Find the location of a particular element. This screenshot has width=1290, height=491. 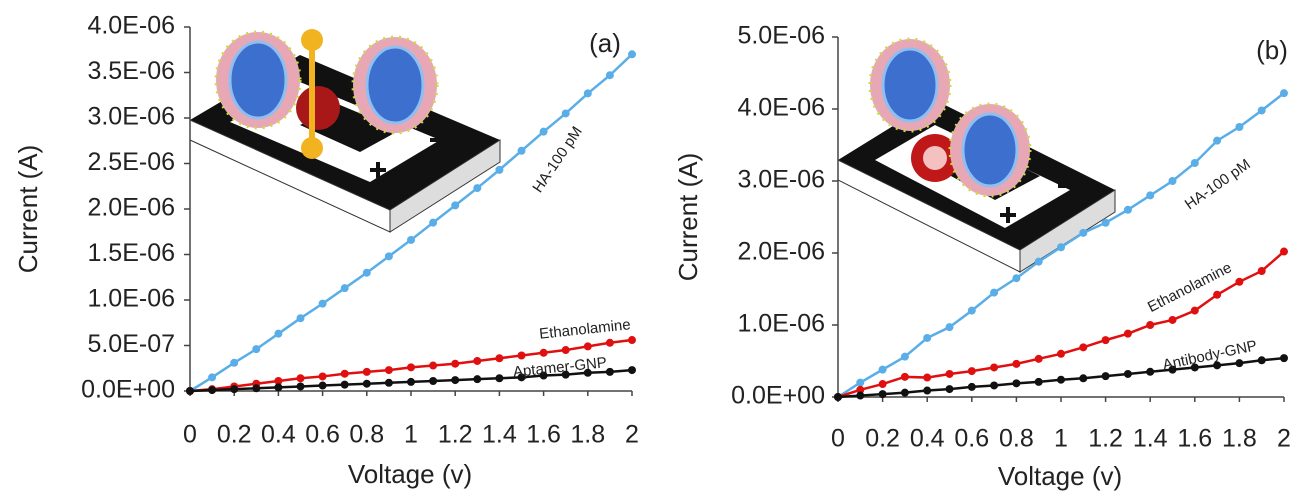

y-tick-label: 2.0E-06 is located at coordinates (781, 252).